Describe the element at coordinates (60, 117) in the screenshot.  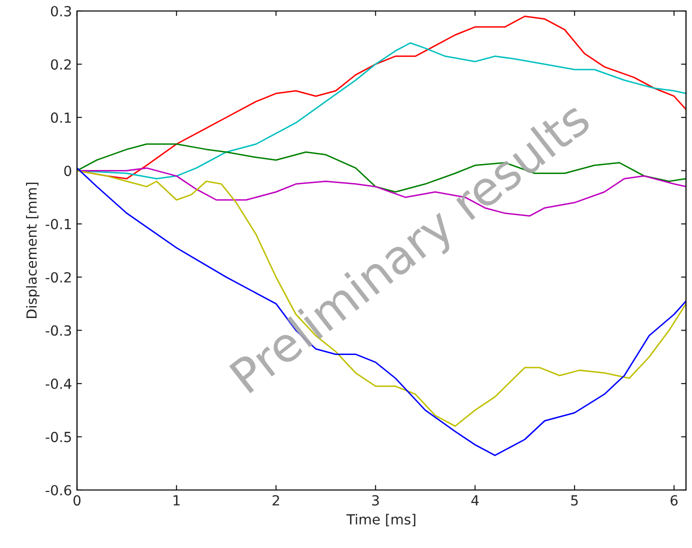
I see `y-tick-label: 0.1` at that location.